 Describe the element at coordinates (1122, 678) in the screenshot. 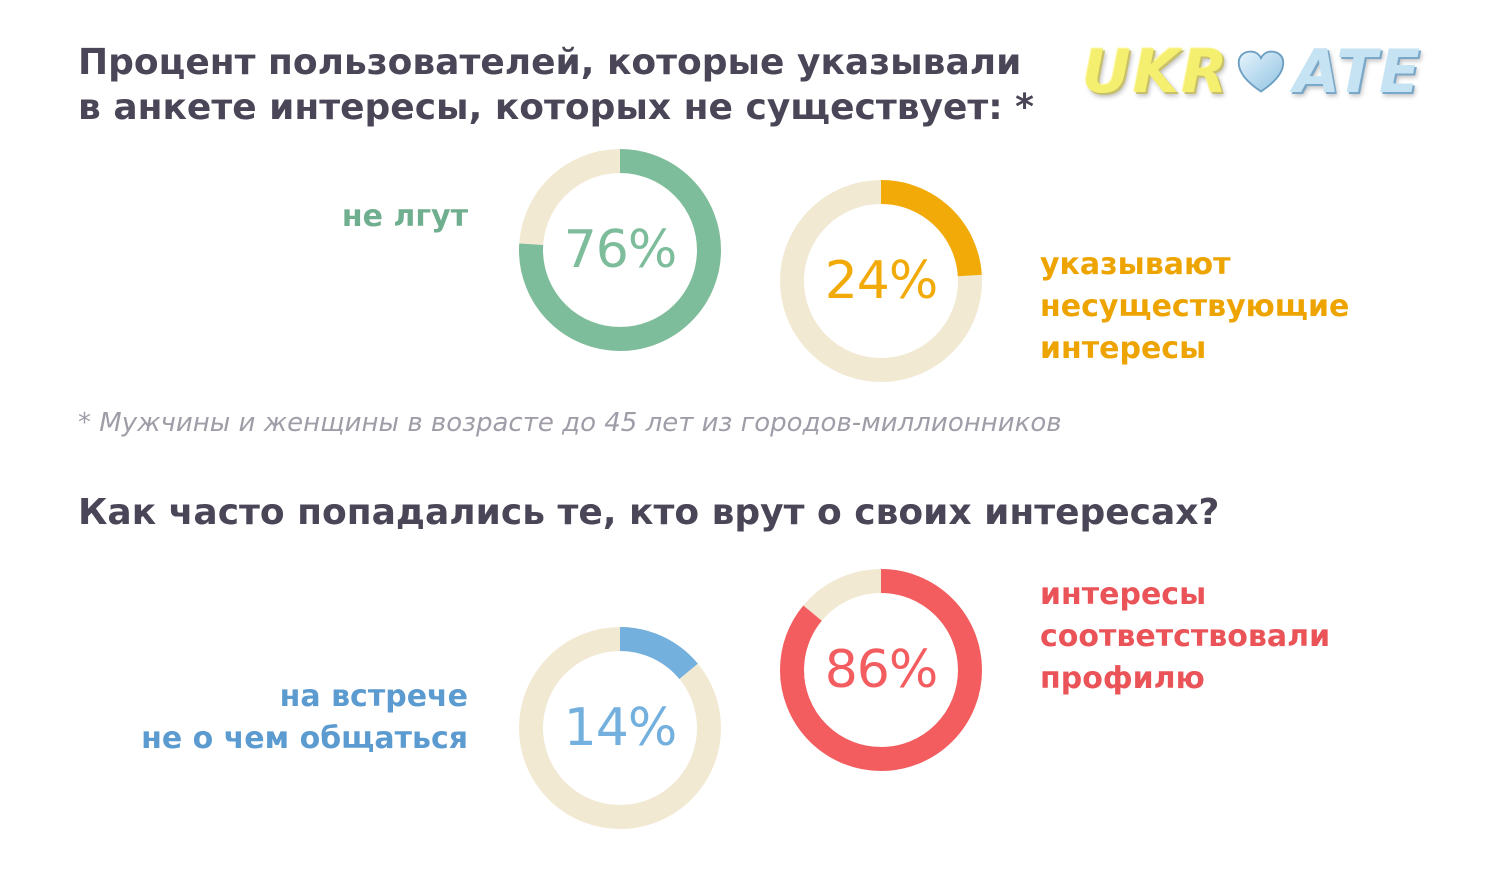

I see `label-line: профилю` at that location.